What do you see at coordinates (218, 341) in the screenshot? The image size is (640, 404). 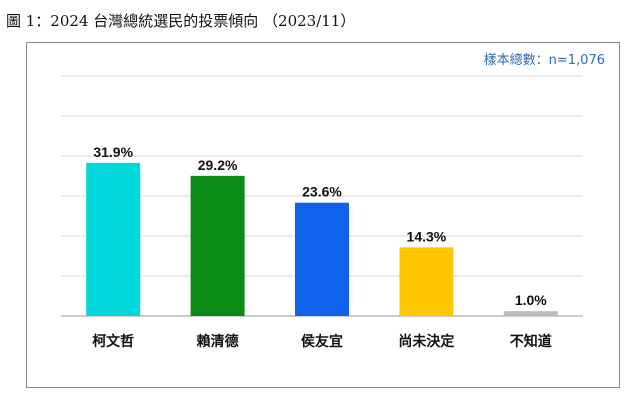 I see `category-label: 賴清德` at bounding box center [218, 341].